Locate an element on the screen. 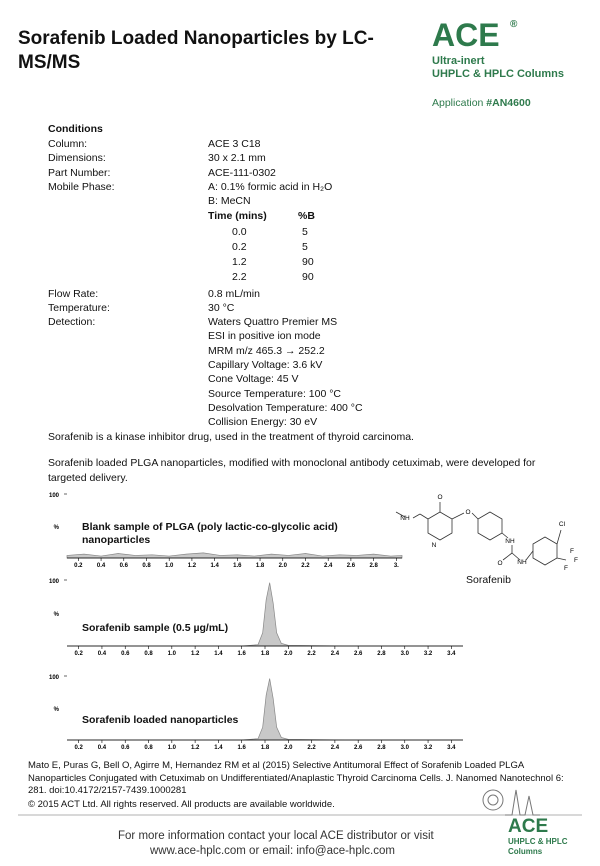 This screenshot has height=866, width=600. condition-value: Capillary Voltage: 3.6 kV is located at coordinates (265, 365).